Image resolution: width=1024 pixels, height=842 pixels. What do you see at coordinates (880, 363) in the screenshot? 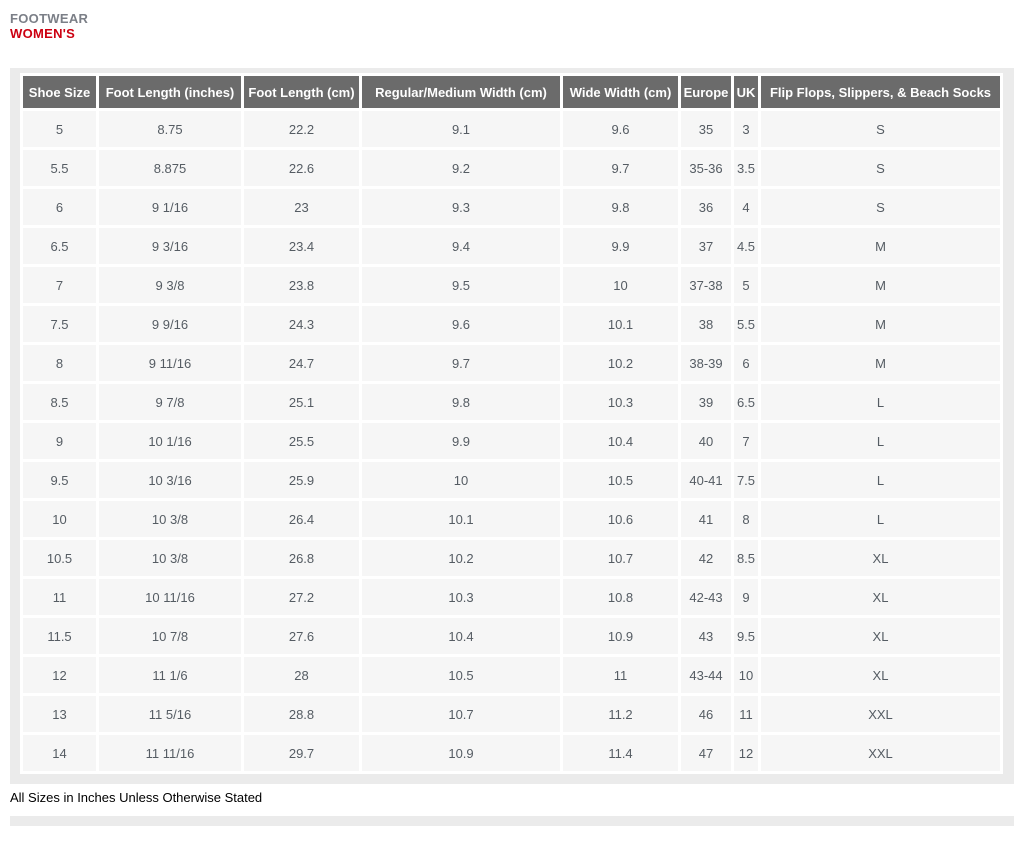
I see `table-cell: M` at bounding box center [880, 363].